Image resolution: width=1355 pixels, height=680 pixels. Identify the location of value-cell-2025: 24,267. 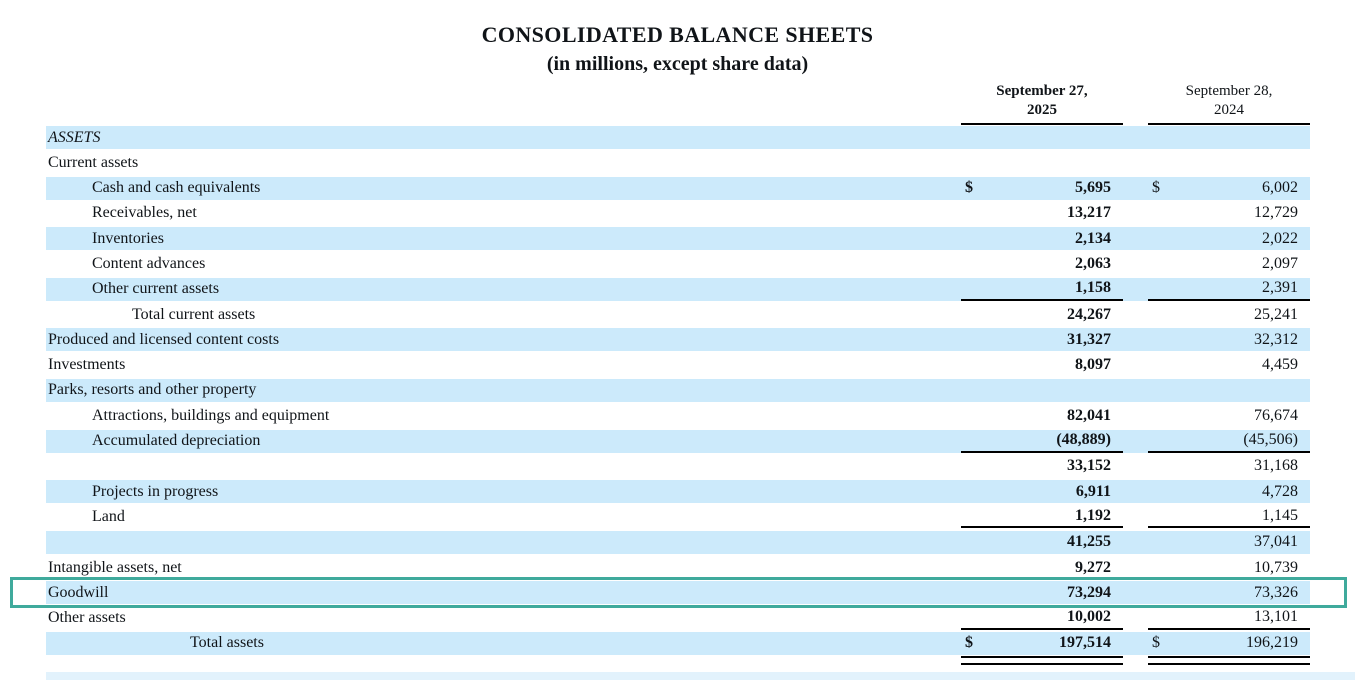
(1042, 314).